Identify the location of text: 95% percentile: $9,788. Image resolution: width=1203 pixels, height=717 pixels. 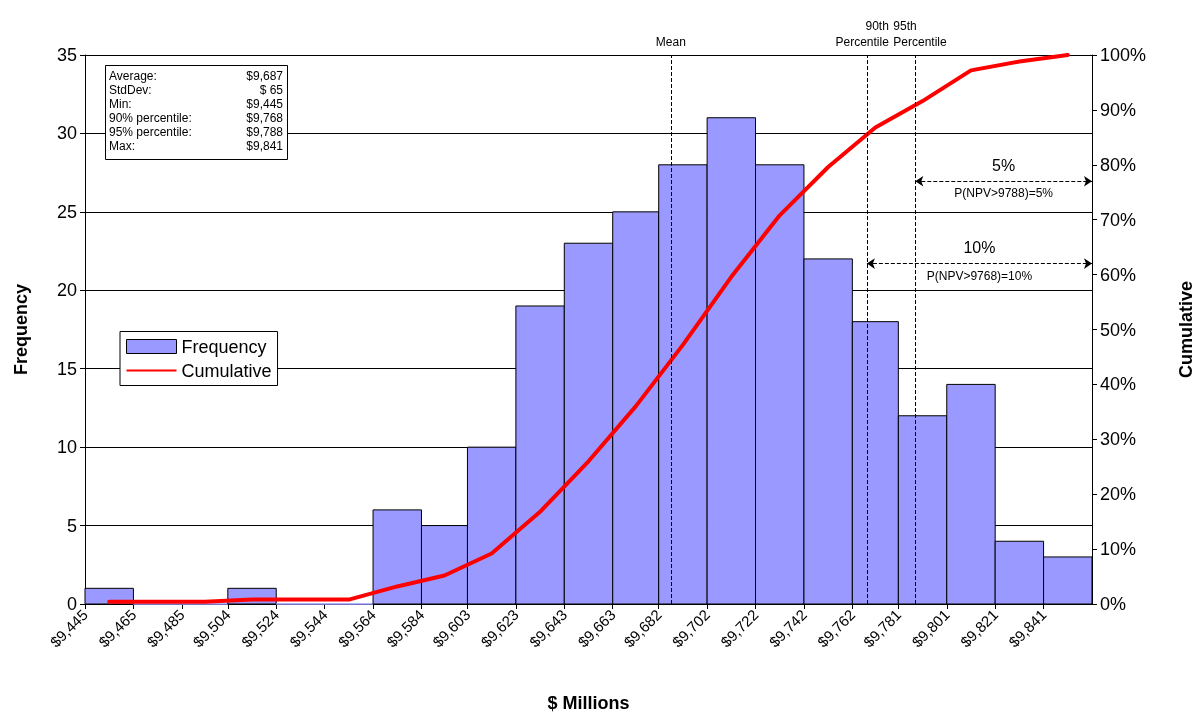
(196, 132).